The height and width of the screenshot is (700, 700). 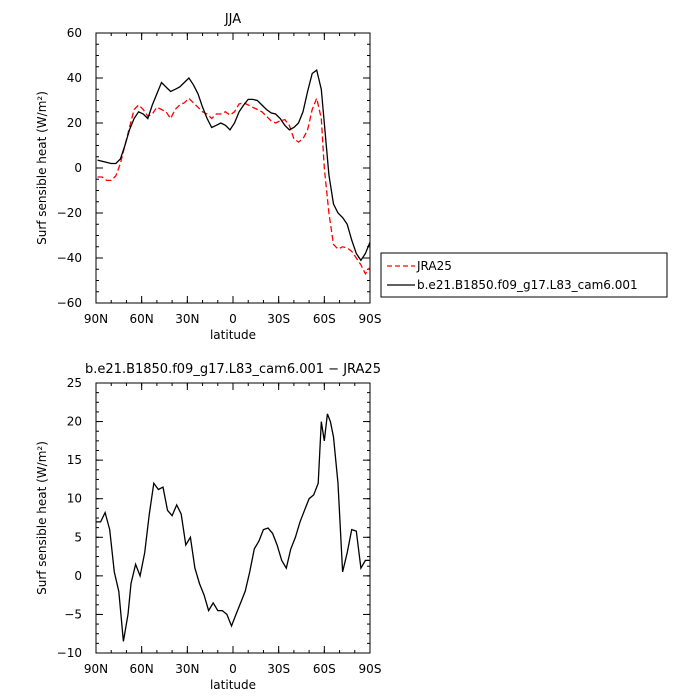 I want to click on legend-box, so click(x=524, y=275).